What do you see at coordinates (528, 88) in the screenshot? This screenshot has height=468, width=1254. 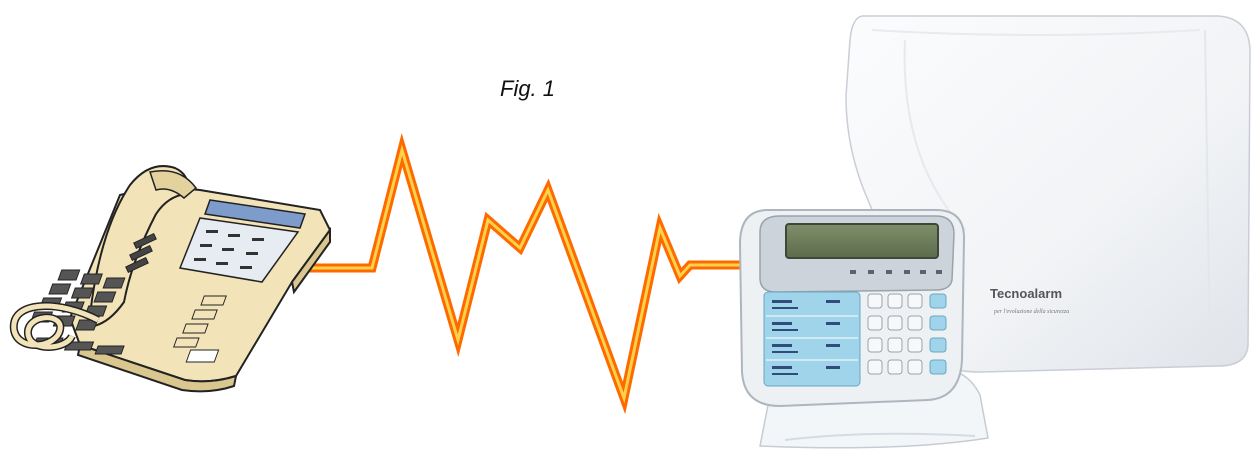 I see `figure-caption: Fig. 1` at bounding box center [528, 88].